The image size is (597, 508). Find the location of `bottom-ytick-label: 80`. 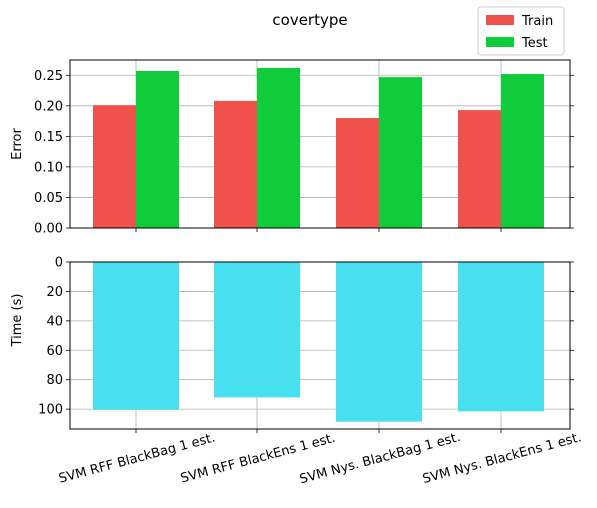

bottom-ytick-label: 80 is located at coordinates (54, 380).